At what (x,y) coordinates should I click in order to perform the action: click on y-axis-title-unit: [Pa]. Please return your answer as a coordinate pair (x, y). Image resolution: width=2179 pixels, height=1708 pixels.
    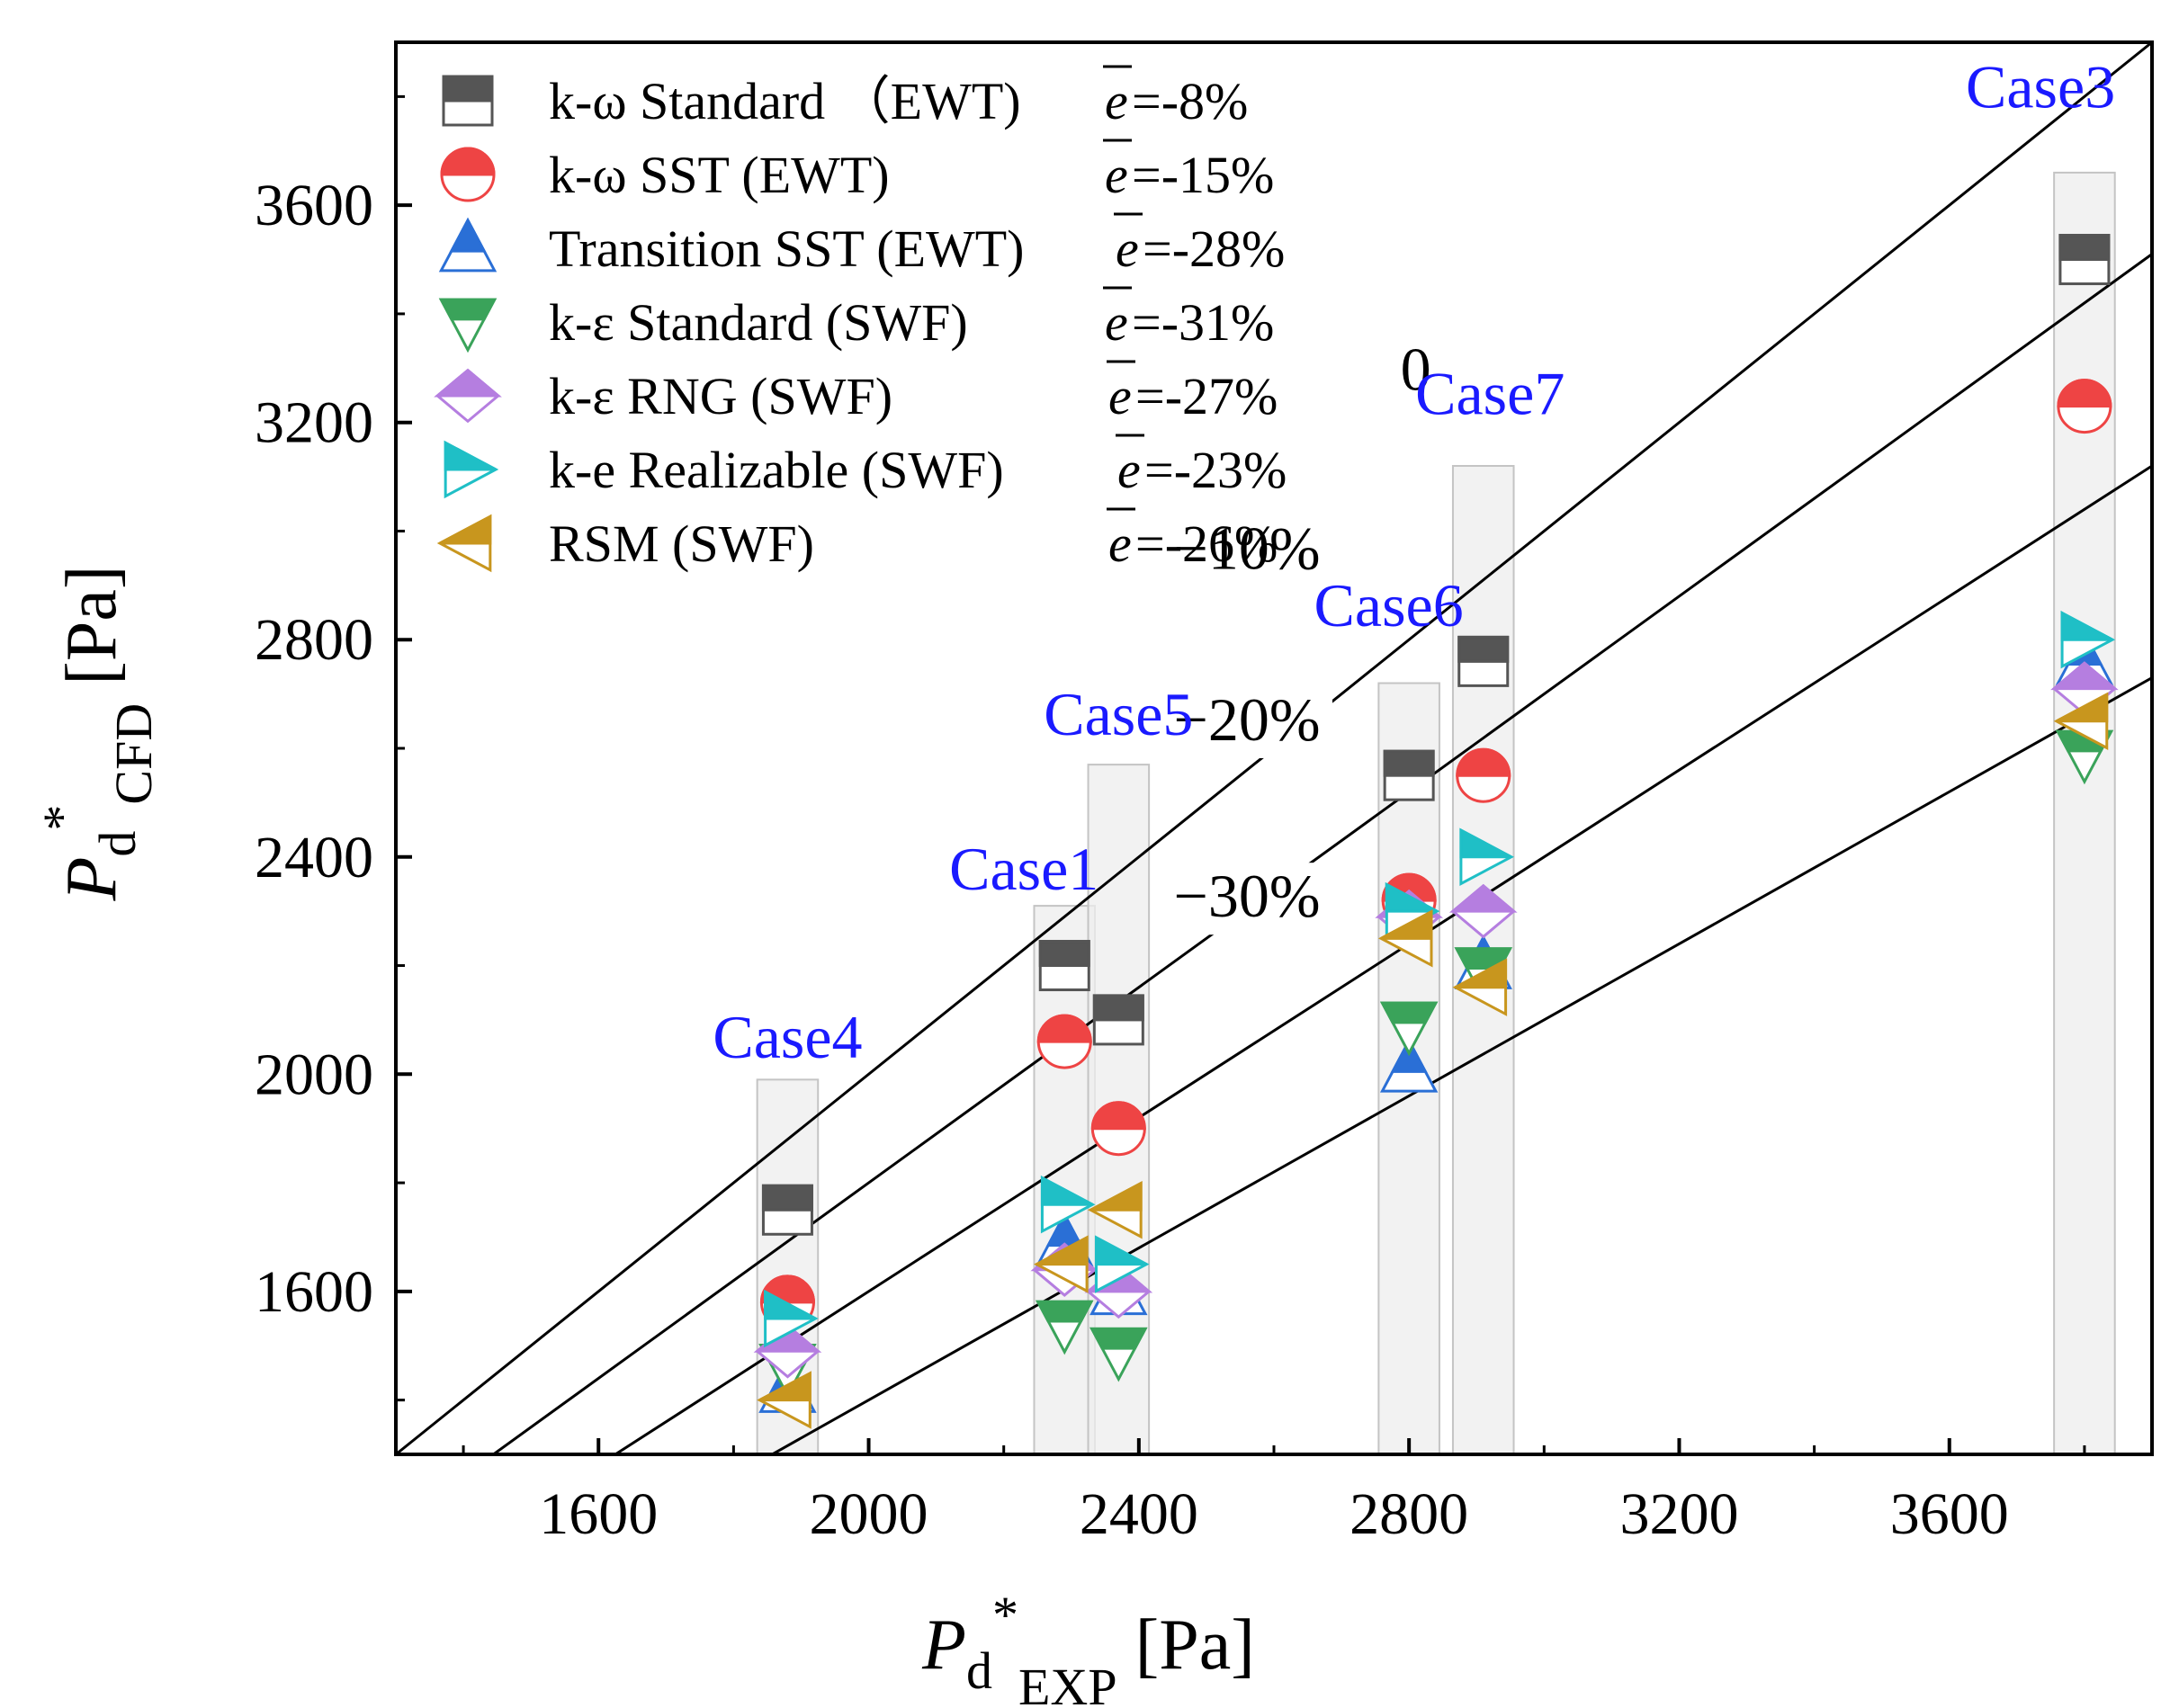
    Looking at the image, I should click on (91, 635).